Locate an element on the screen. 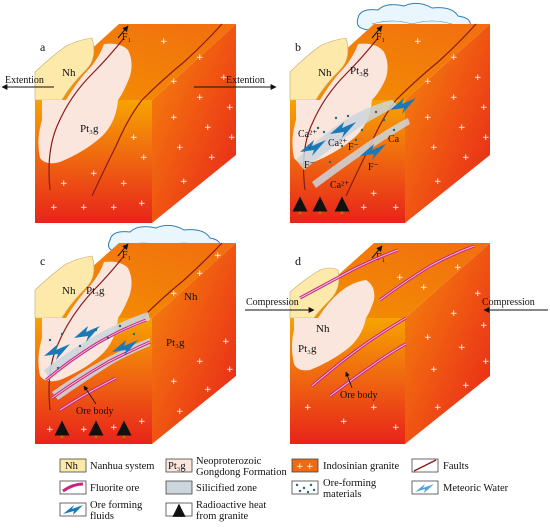 The width and height of the screenshot is (550, 528). block-side-face is located at coordinates (194, 123).